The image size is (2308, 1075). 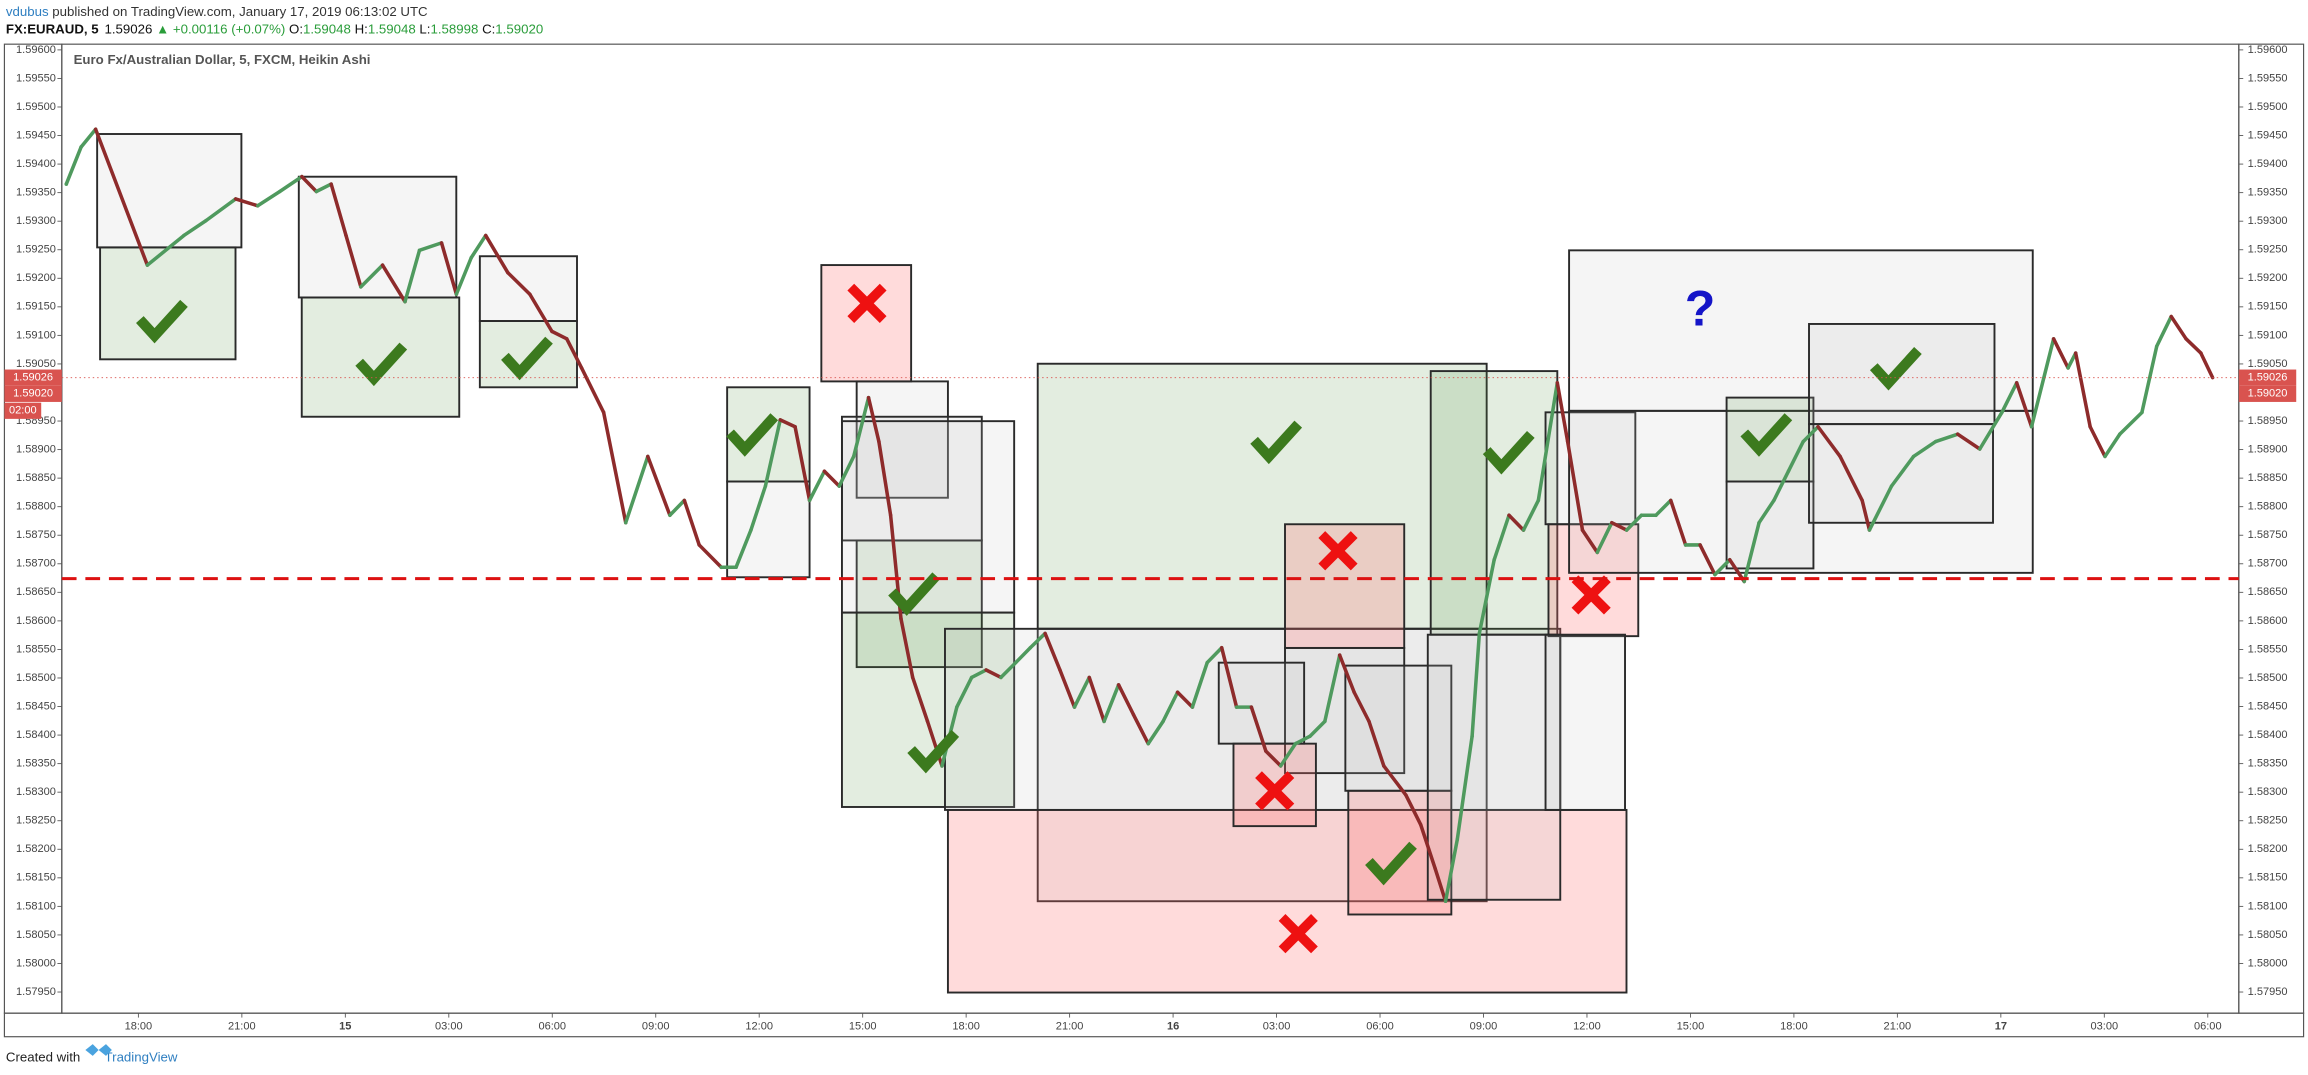 What do you see at coordinates (2268, 250) in the screenshot?
I see `y-tick-label-right: 1.59250` at bounding box center [2268, 250].